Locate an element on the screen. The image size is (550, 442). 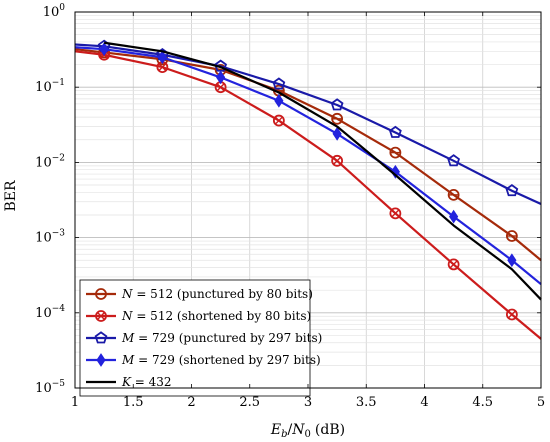
x-tick-label: 5 is located at coordinates (541, 402).